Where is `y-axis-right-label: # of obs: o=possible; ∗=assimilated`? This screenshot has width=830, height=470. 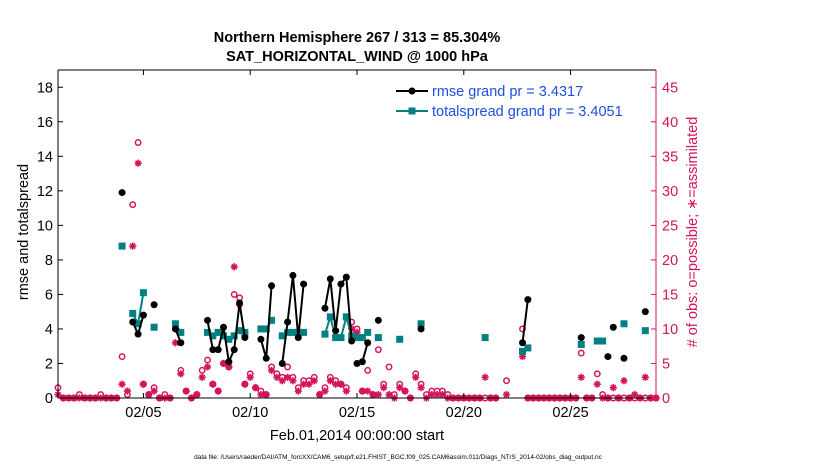
y-axis-right-label: # of obs: o=possible; ∗=assimilated is located at coordinates (693, 232).